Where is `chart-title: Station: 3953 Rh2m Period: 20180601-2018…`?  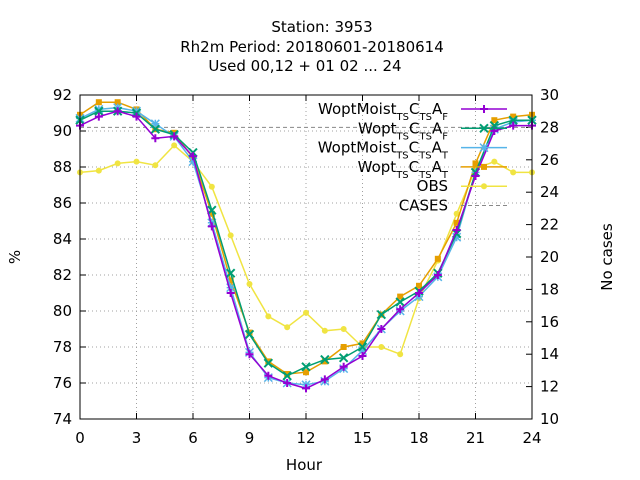 chart-title: Station: 3953 Rh2m Period: 20180601-2018… is located at coordinates (312, 46).